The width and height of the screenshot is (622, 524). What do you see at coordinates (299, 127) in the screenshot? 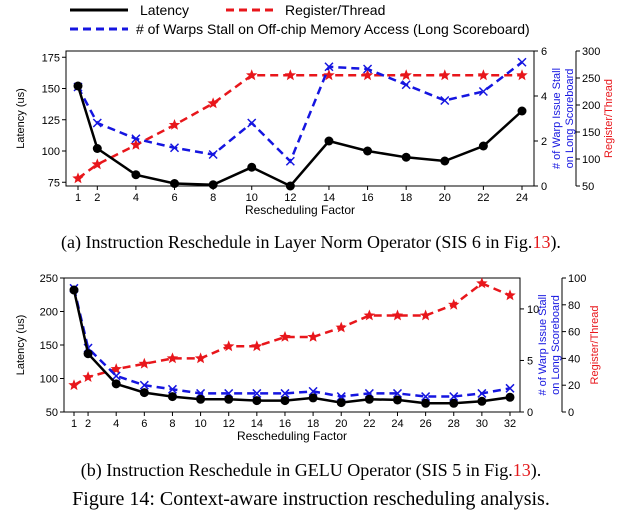
I see `chart-a-register-line` at bounding box center [299, 127].